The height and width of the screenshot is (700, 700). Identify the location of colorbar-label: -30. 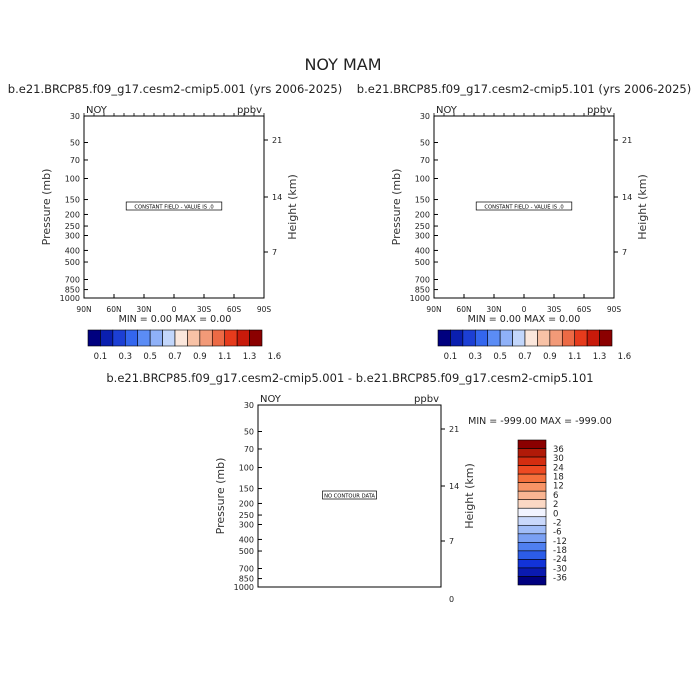
(560, 569).